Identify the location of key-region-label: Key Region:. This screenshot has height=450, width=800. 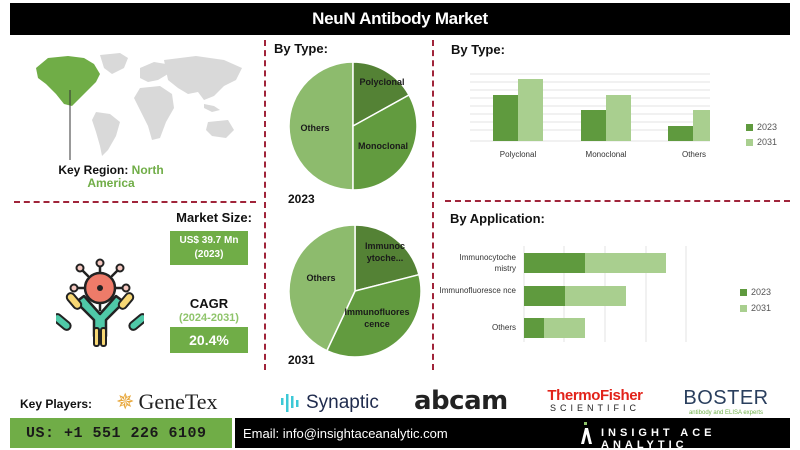
(93, 170).